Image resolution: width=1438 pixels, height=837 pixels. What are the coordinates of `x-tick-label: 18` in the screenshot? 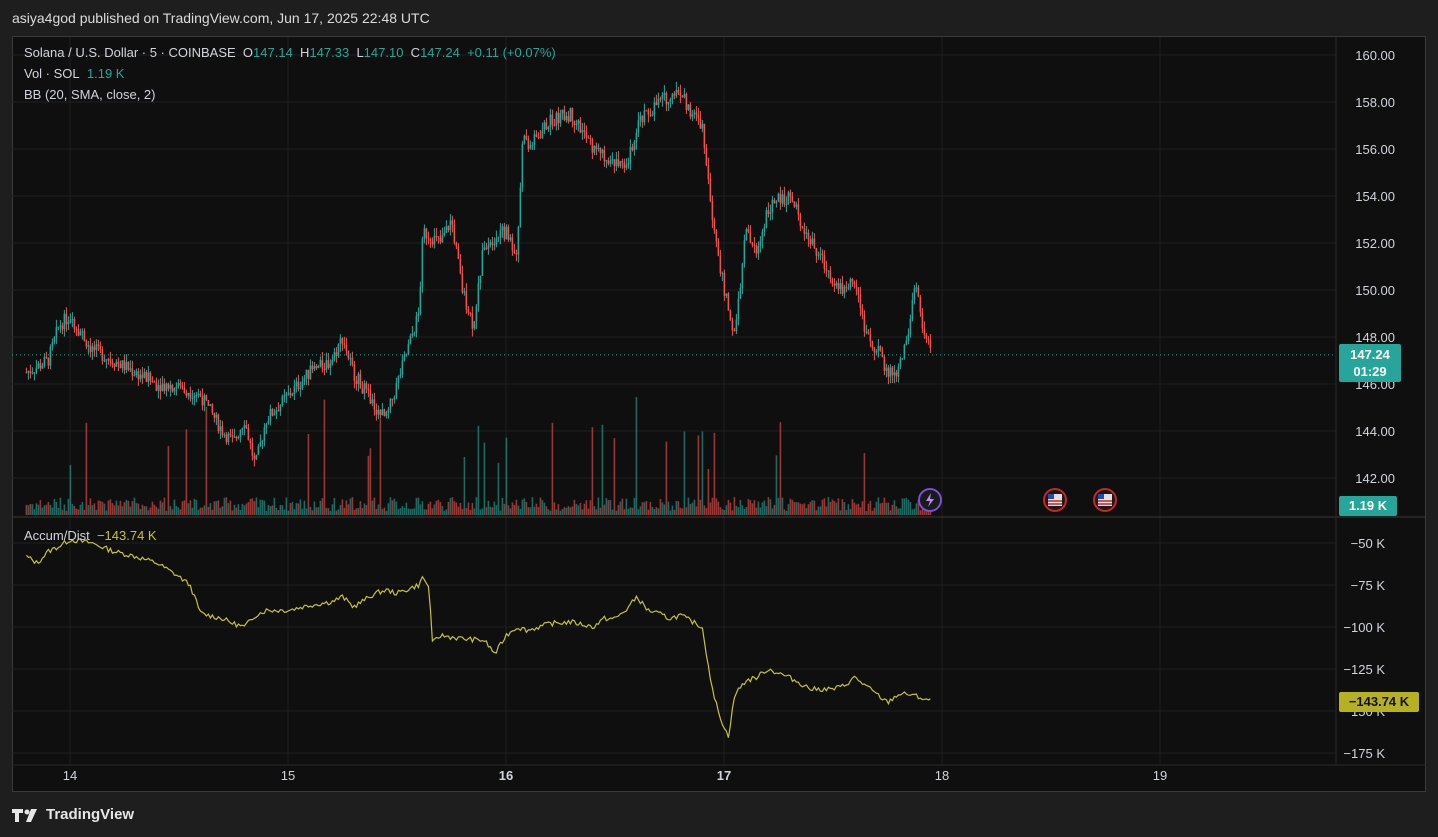 It's located at (942, 775).